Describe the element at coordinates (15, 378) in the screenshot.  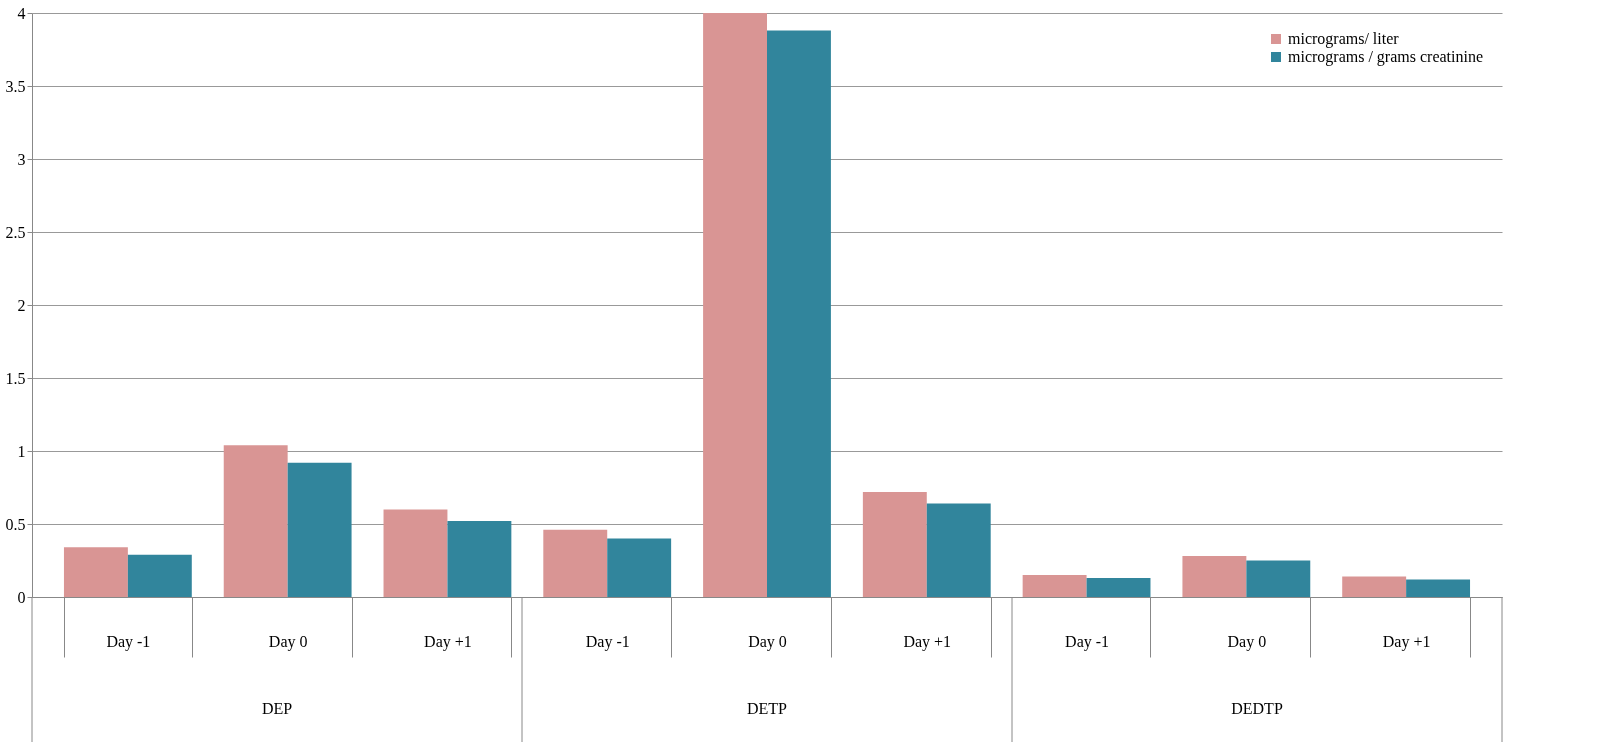
I see `y-tick-label: 1.5` at that location.